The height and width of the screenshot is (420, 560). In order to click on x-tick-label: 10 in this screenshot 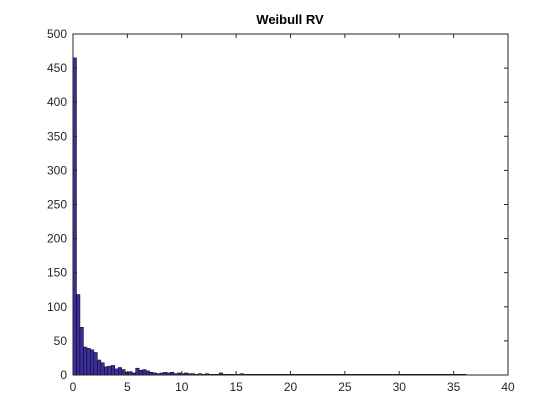, I will do `click(182, 387)`.